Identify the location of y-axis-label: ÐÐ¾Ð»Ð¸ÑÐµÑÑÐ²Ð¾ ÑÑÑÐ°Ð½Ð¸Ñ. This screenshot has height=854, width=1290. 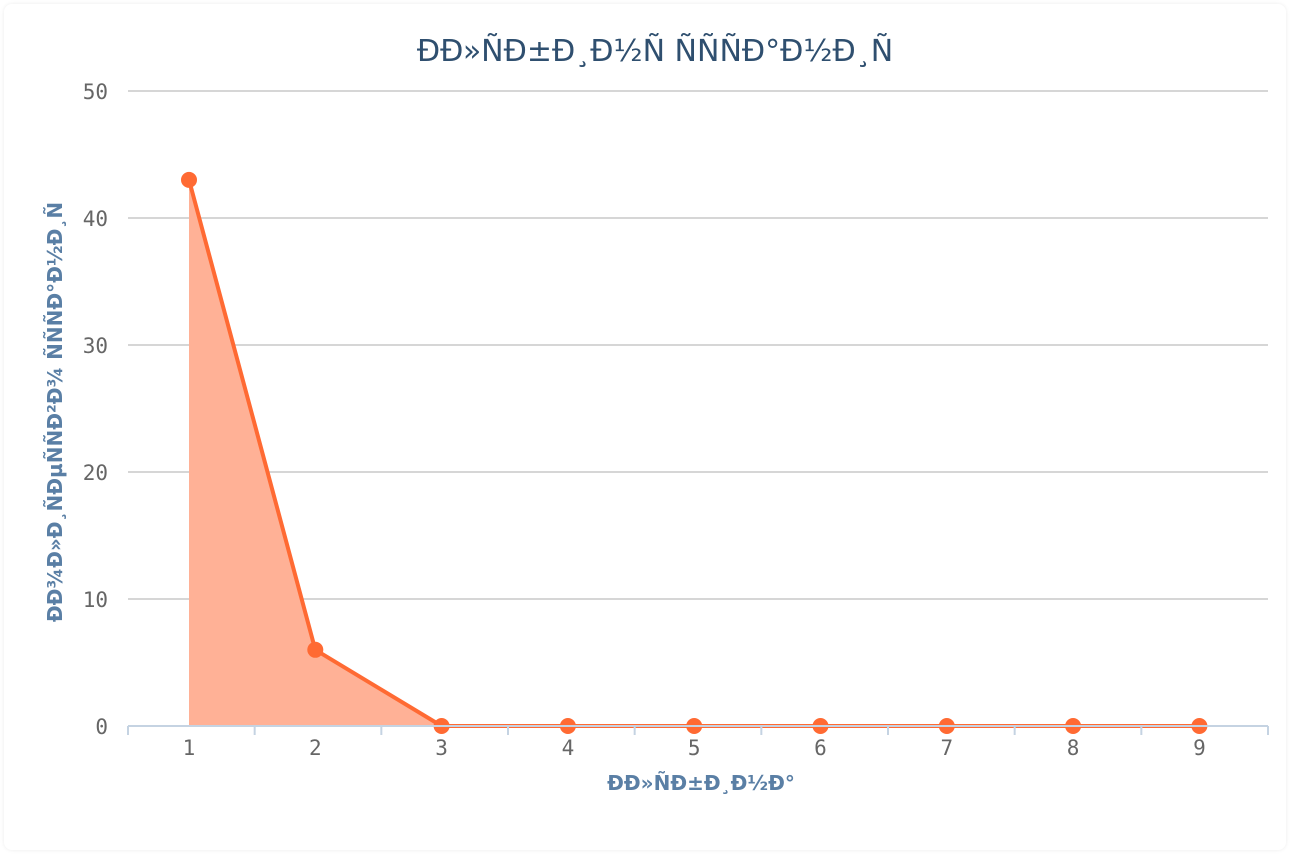
(55, 412).